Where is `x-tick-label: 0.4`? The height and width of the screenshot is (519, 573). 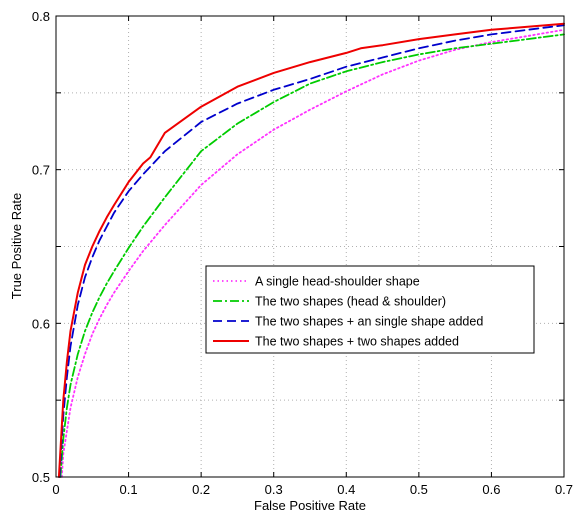
x-tick-label: 0.4 is located at coordinates (346, 489).